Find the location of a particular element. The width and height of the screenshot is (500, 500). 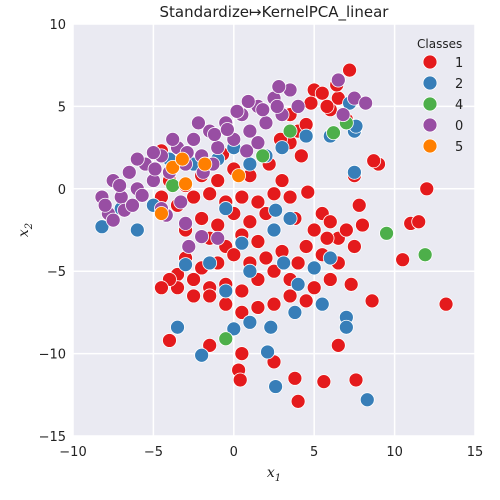

y-tick-label: 5 is located at coordinates (62, 107).